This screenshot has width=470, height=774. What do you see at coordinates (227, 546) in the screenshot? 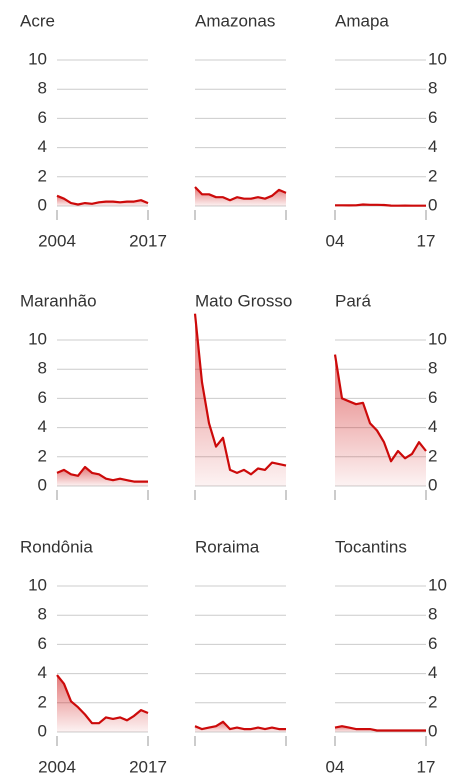
I see `panel-title: Roraima` at bounding box center [227, 546].